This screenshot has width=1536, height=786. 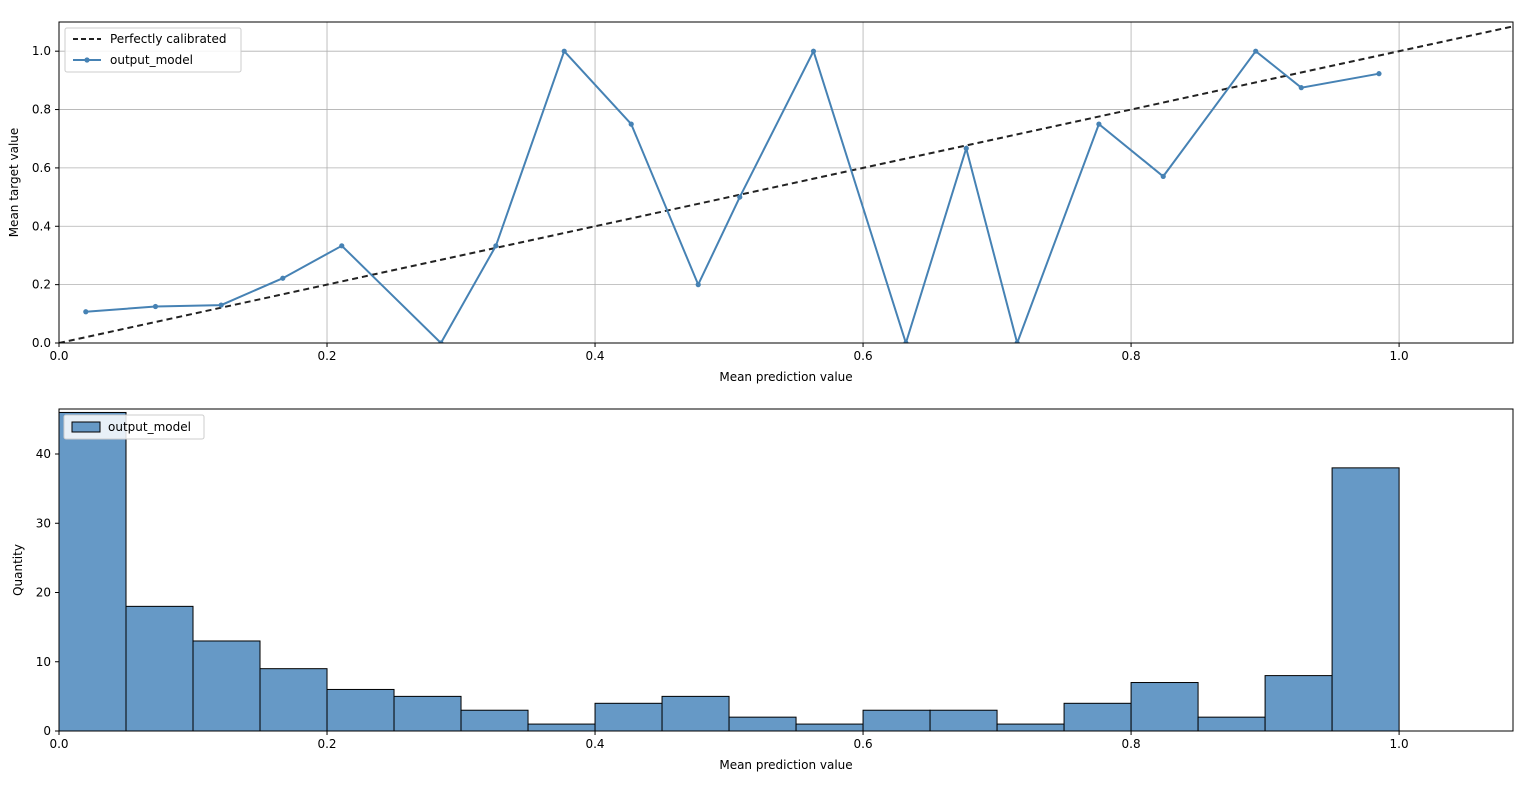 I want to click on histogram-legend: output_model, so click(x=134, y=427).